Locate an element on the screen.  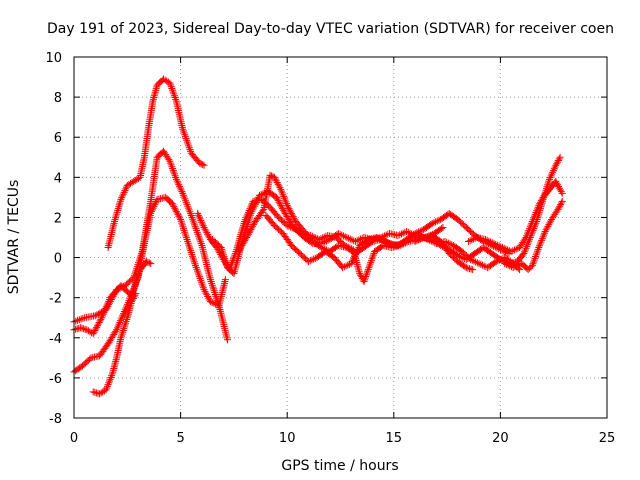
y-tick-label: 4 is located at coordinates (58, 178).